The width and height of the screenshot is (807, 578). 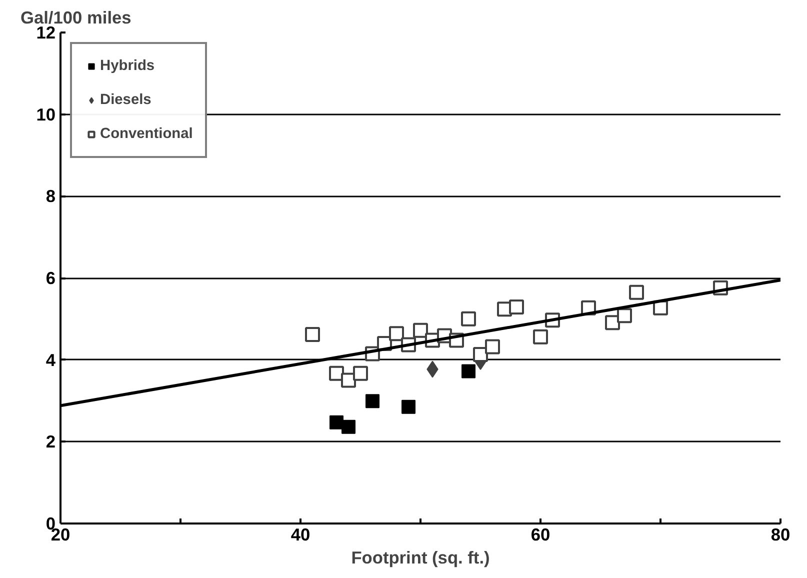 I want to click on x-axis-title: Footprint (sq. ft.), so click(x=420, y=558).